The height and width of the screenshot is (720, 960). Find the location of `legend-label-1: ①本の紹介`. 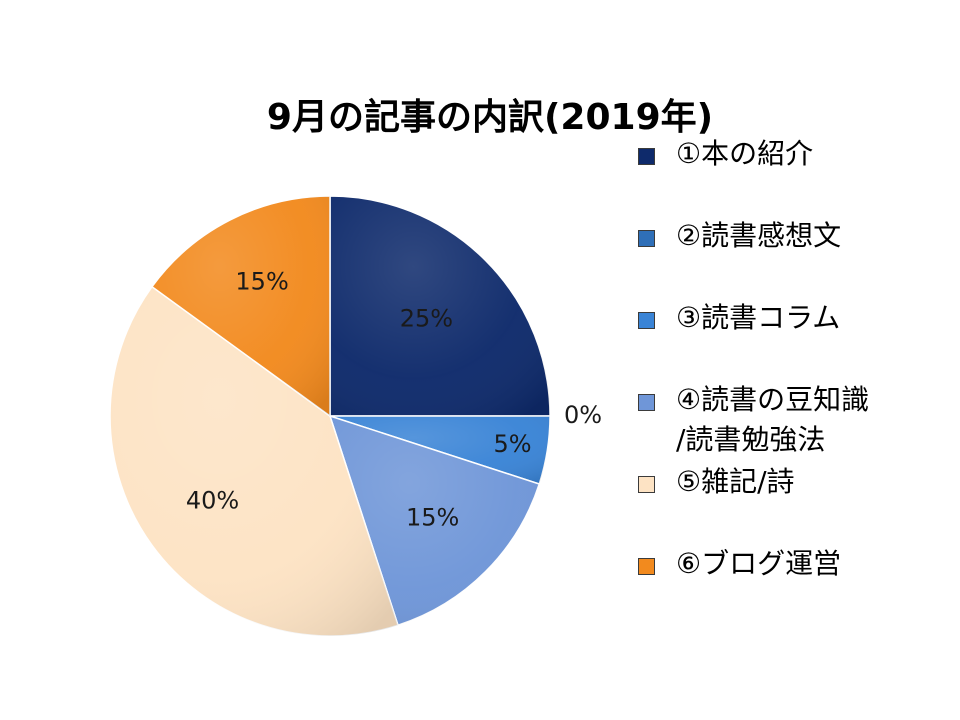

legend-label-1: ①本の紹介 is located at coordinates (745, 153).